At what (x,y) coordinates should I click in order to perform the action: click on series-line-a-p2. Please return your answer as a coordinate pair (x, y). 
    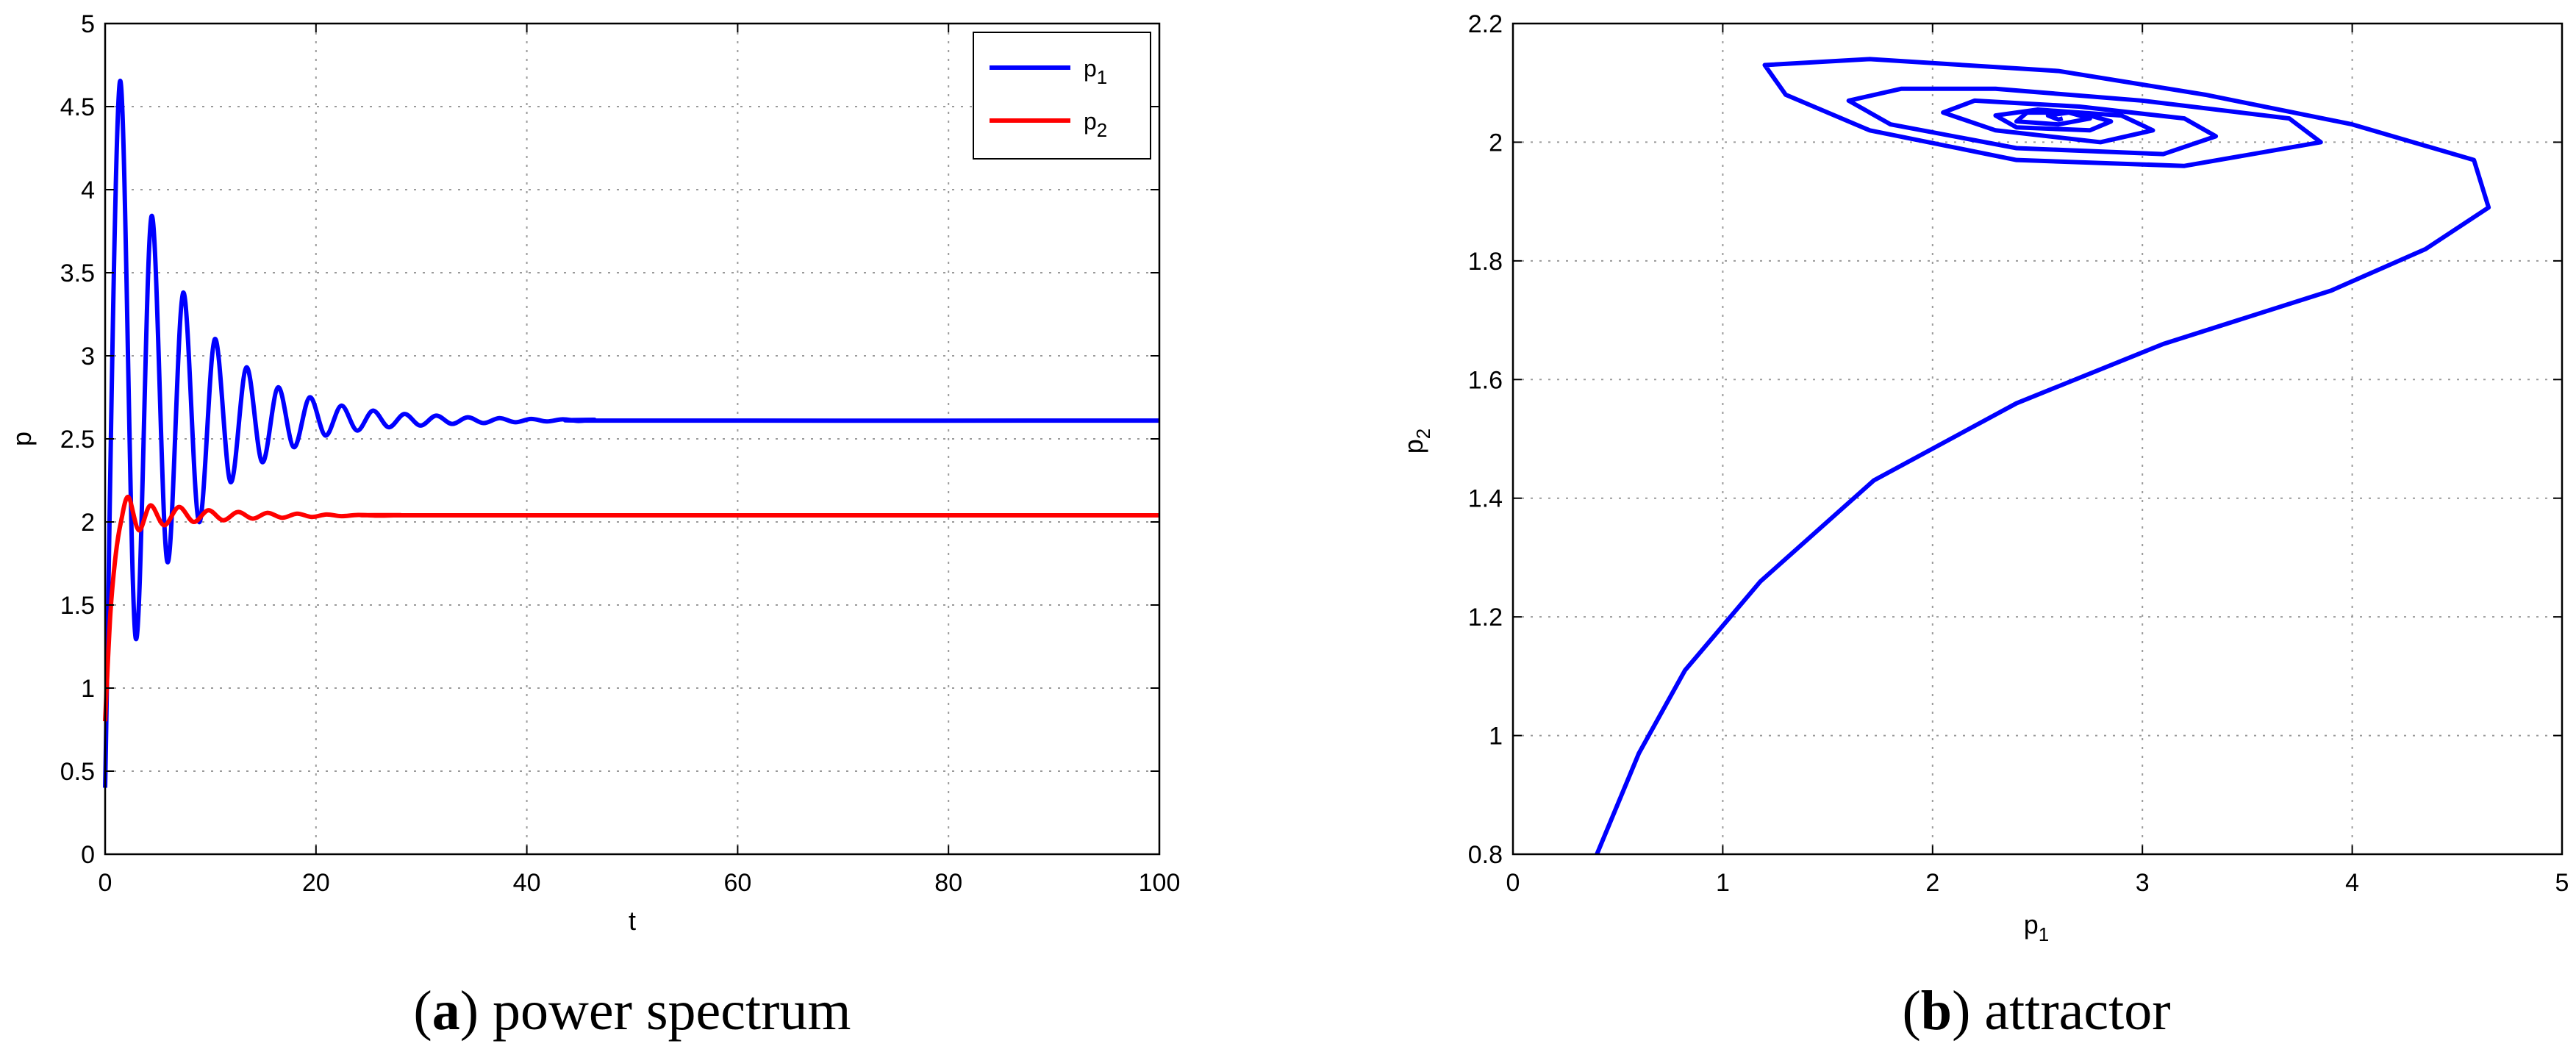
    Looking at the image, I should click on (631, 609).